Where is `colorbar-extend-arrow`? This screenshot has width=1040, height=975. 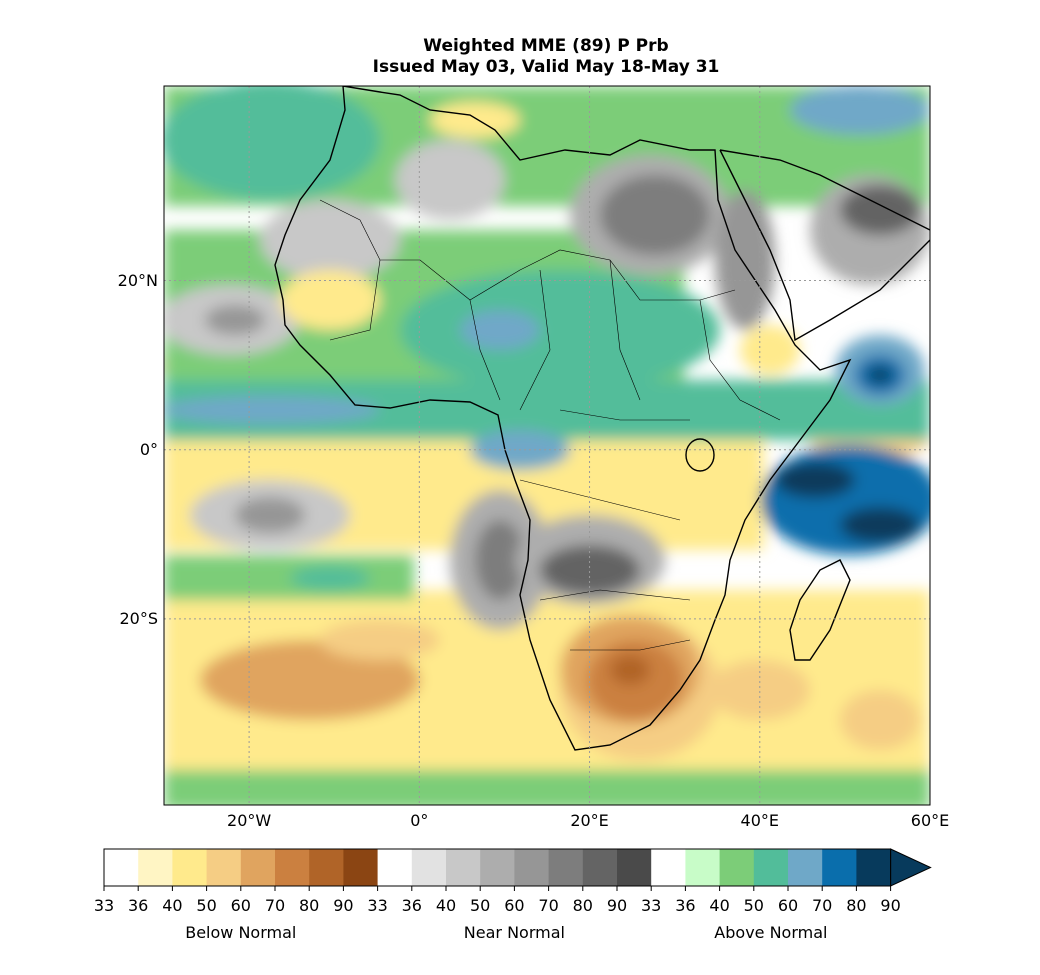
colorbar-extend-arrow is located at coordinates (911, 867).